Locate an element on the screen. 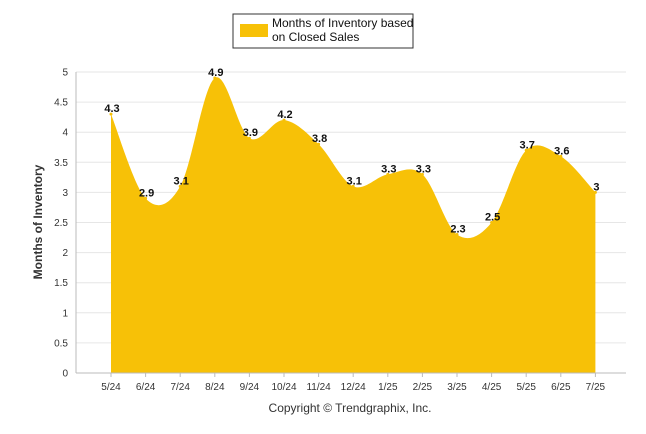 Image resolution: width=646 pixels, height=434 pixels. data-label: 3.6 is located at coordinates (561, 151).